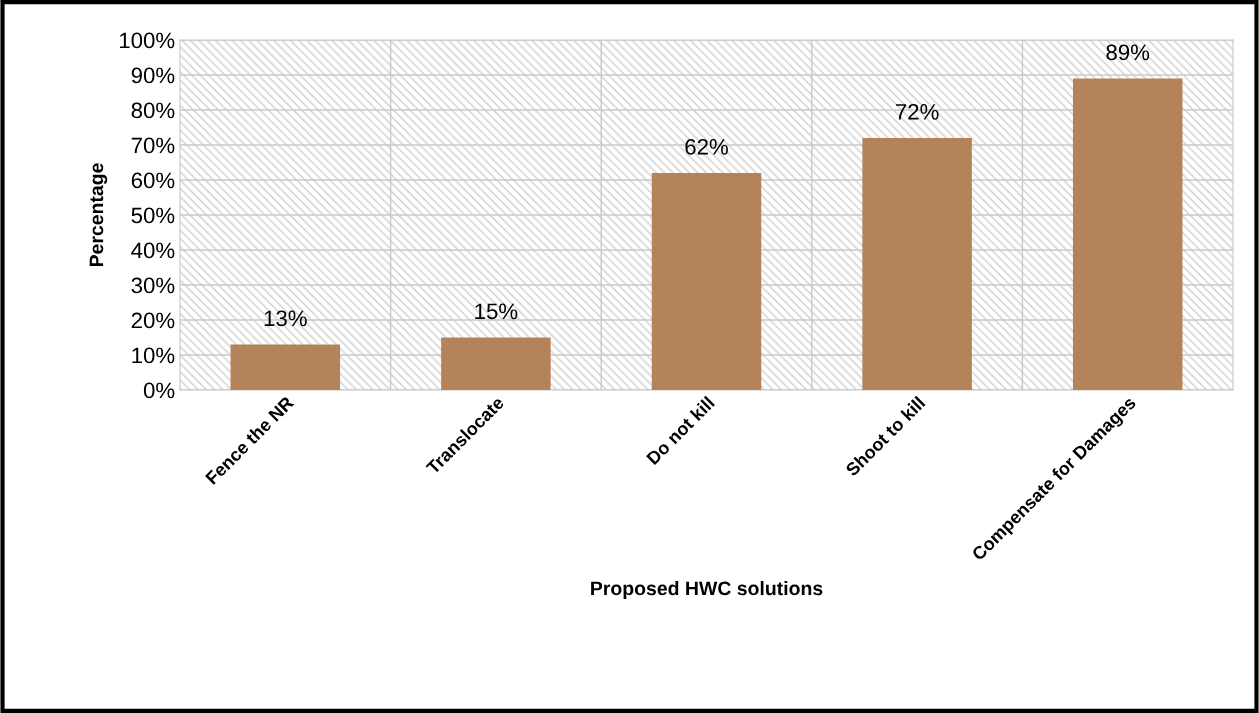 The image size is (1259, 713). Describe the element at coordinates (153, 250) in the screenshot. I see `y-tick-label: 40%` at that location.